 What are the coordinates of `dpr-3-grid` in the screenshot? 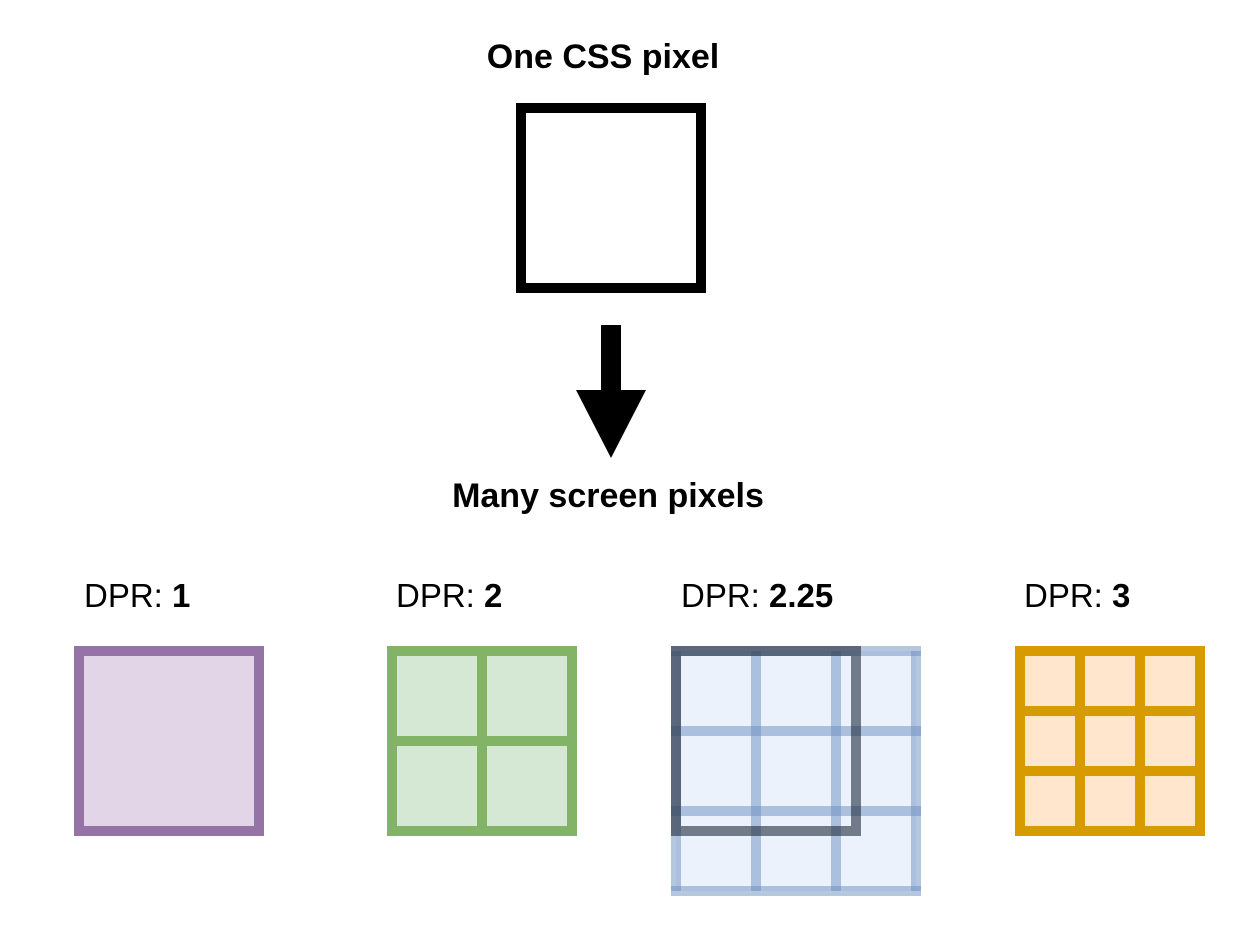 It's located at (1110, 741).